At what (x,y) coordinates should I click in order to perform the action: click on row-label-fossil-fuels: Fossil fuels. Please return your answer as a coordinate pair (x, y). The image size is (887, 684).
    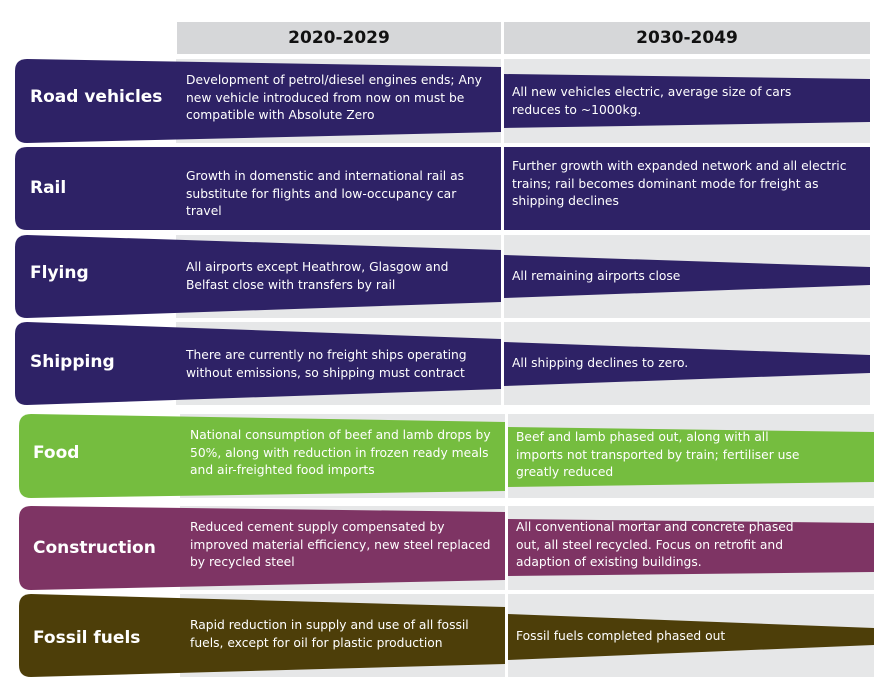
    Looking at the image, I should click on (87, 638).